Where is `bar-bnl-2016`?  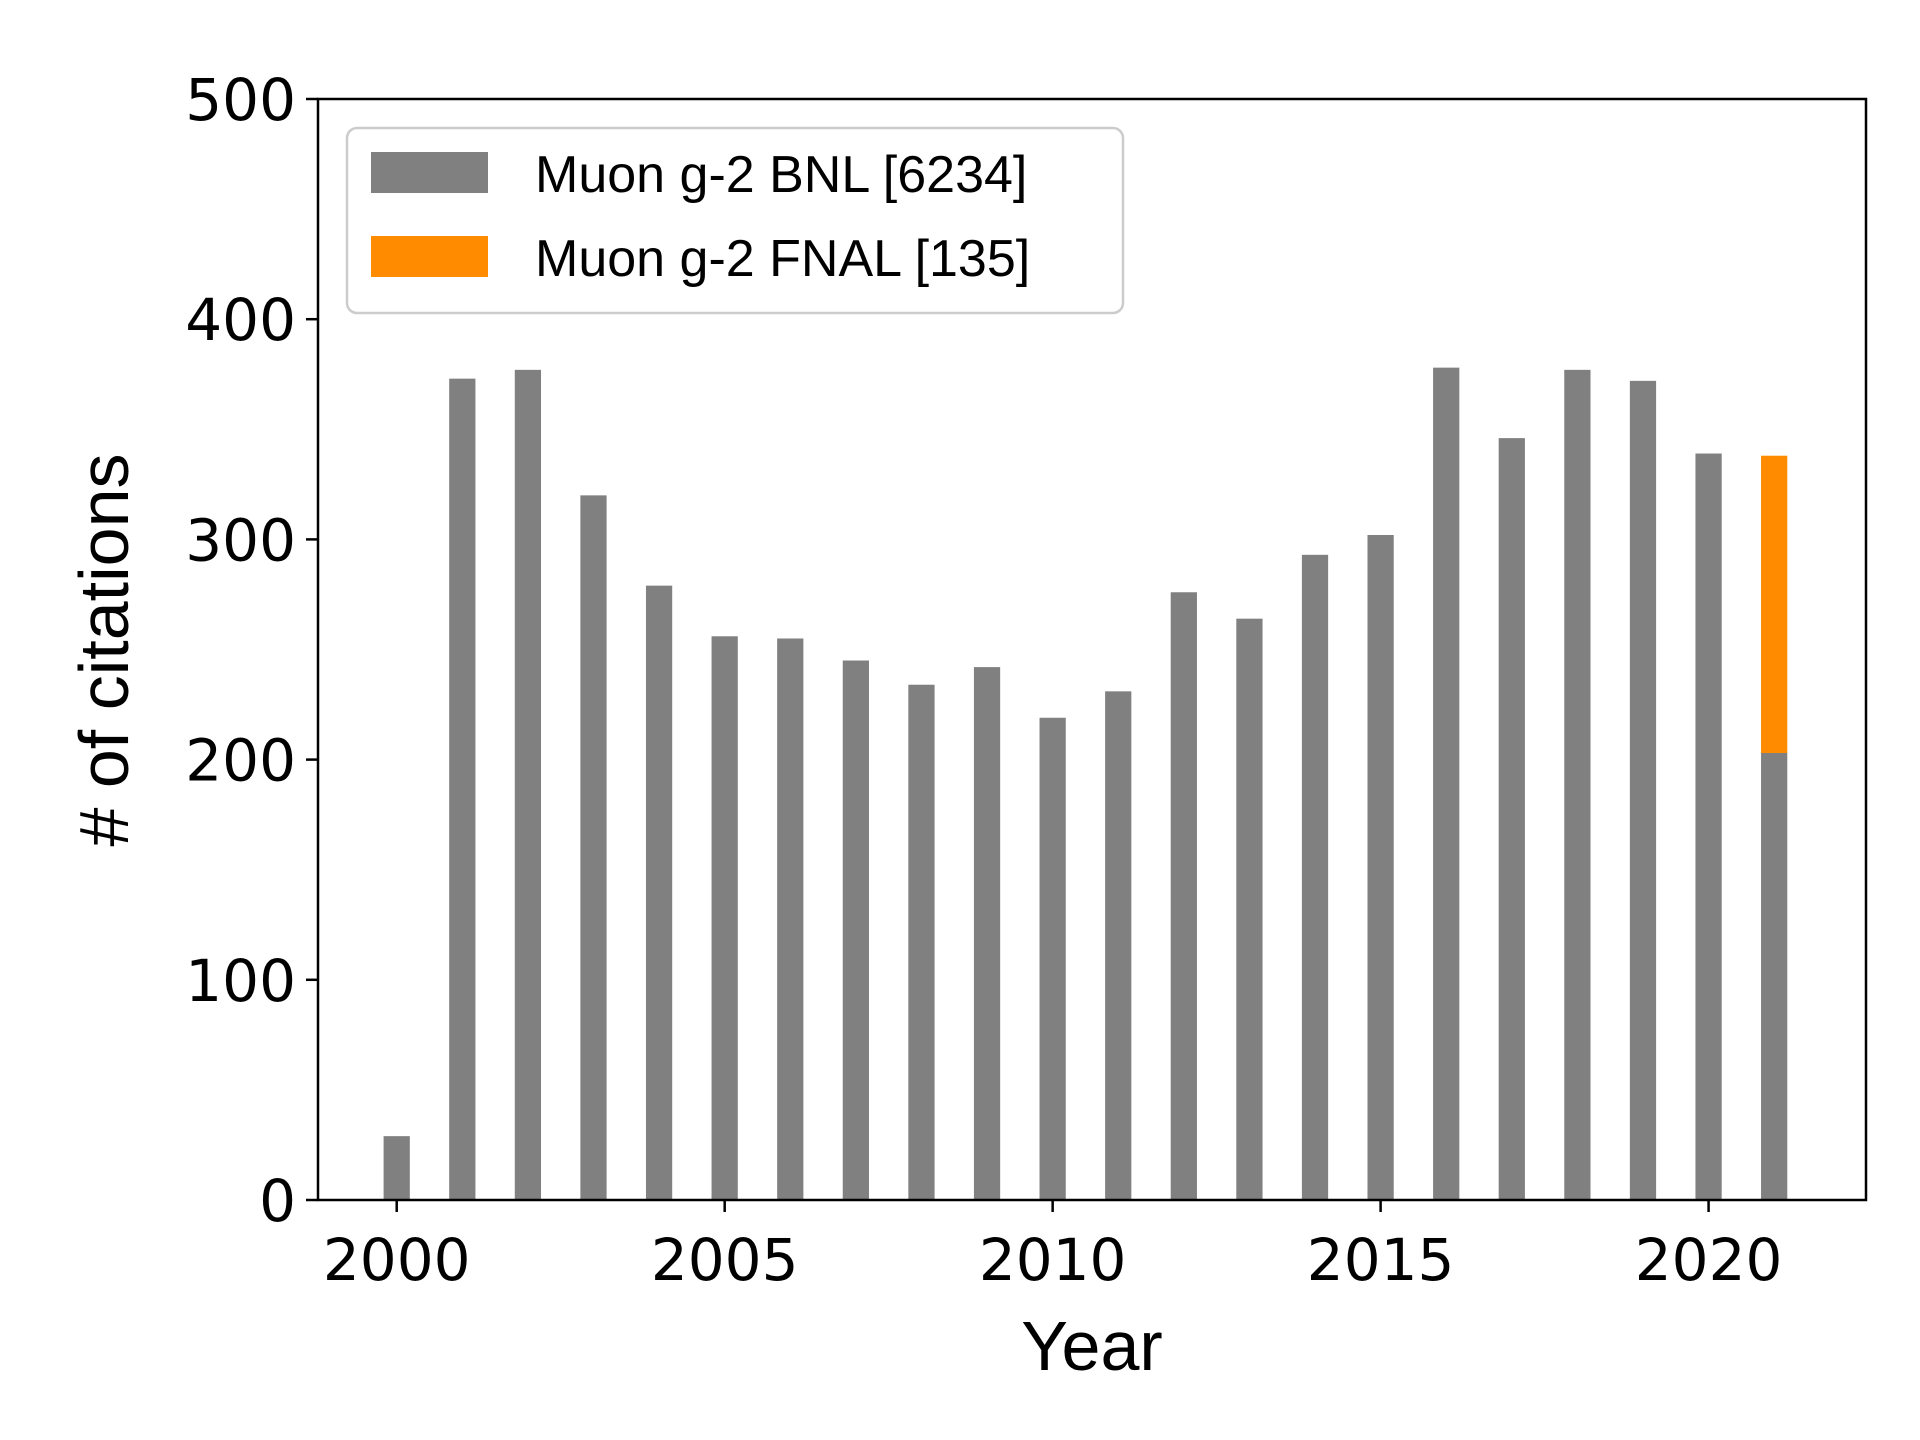 bar-bnl-2016 is located at coordinates (1446, 783).